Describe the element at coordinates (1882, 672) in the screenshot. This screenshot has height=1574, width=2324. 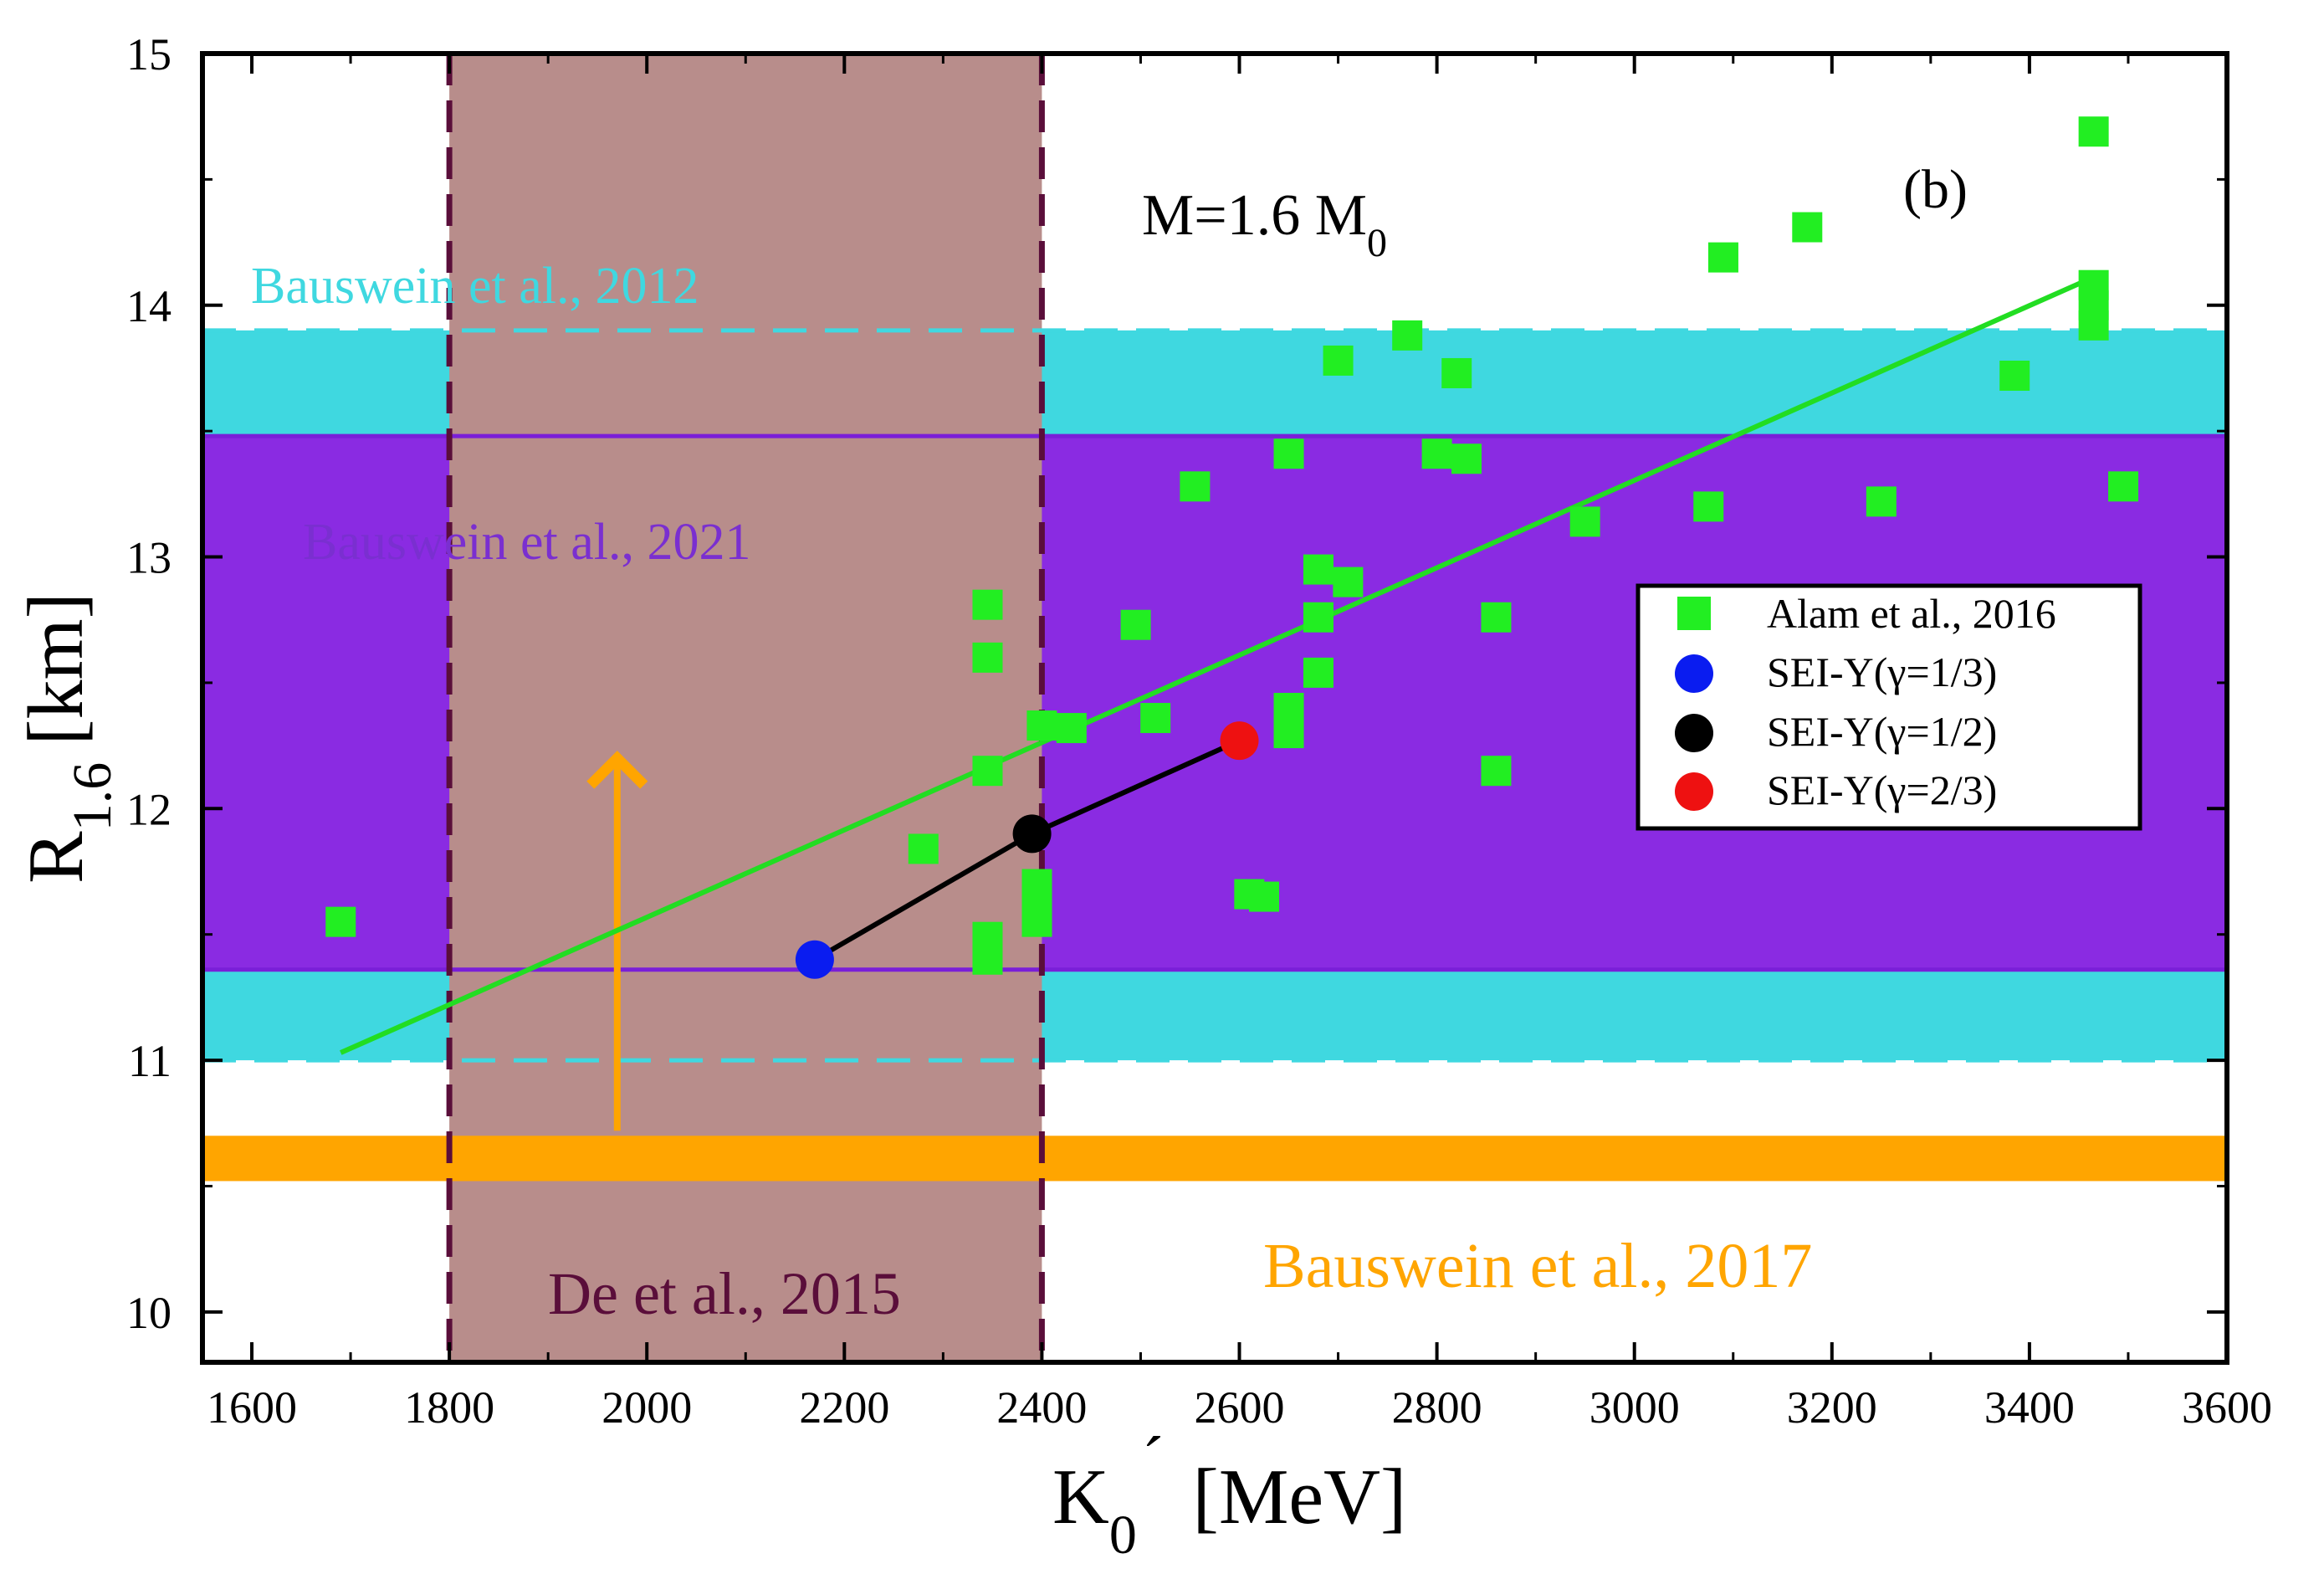
I see `legend-label-sei-13: SEI-Y(γ=1/3)` at that location.